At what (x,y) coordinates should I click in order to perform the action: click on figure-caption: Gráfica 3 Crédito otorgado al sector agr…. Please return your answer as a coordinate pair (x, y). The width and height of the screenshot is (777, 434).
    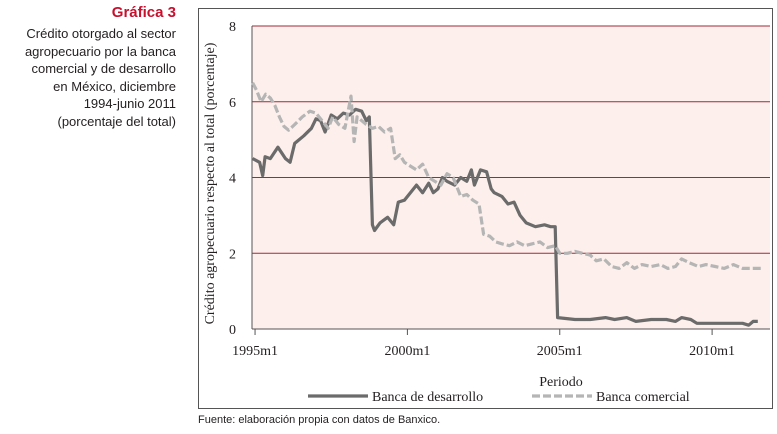
    Looking at the image, I should click on (88, 67).